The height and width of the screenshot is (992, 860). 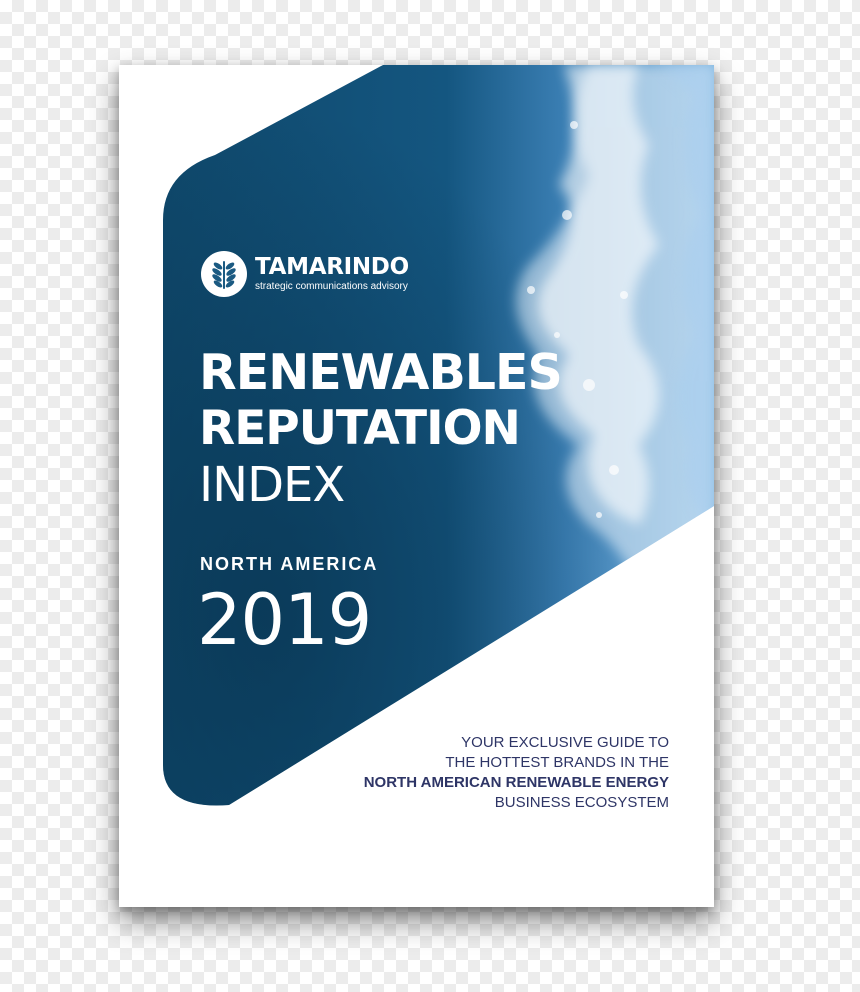 What do you see at coordinates (289, 564) in the screenshot?
I see `region-label: NORTH AMERICA` at bounding box center [289, 564].